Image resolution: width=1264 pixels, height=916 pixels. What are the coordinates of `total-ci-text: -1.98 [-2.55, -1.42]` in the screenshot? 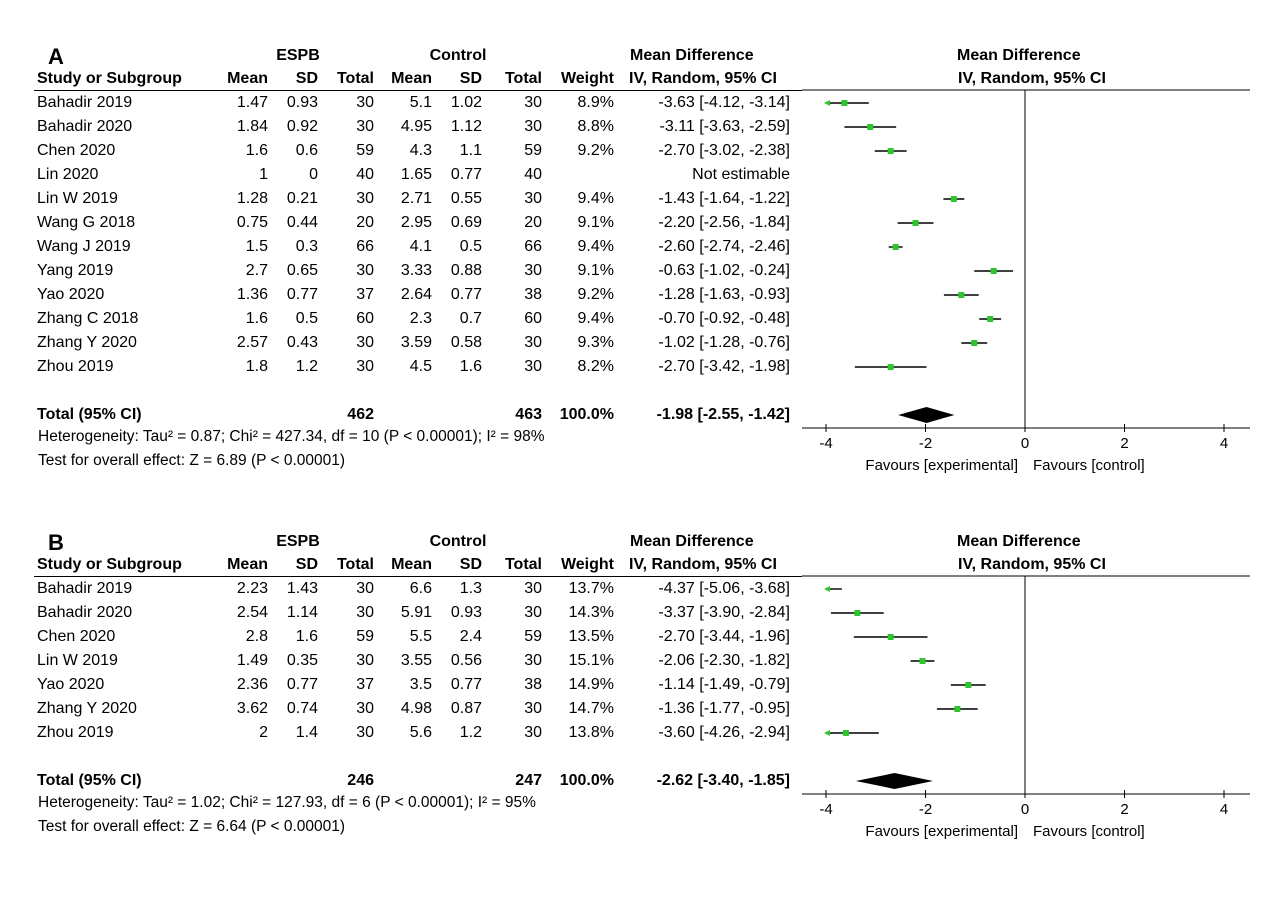 It's located at (723, 414).